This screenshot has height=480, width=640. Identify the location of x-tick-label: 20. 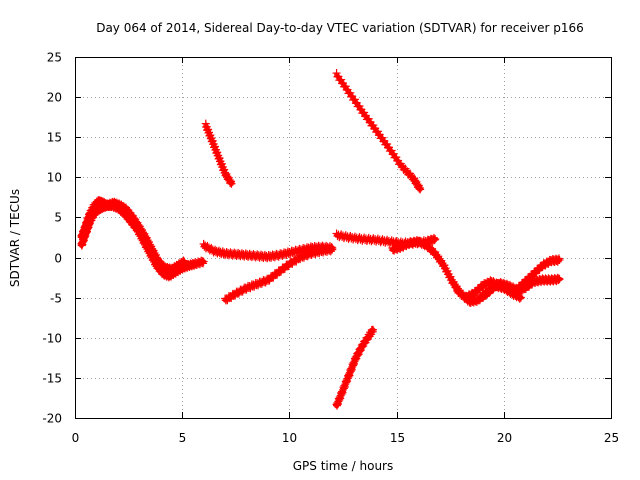
(504, 438).